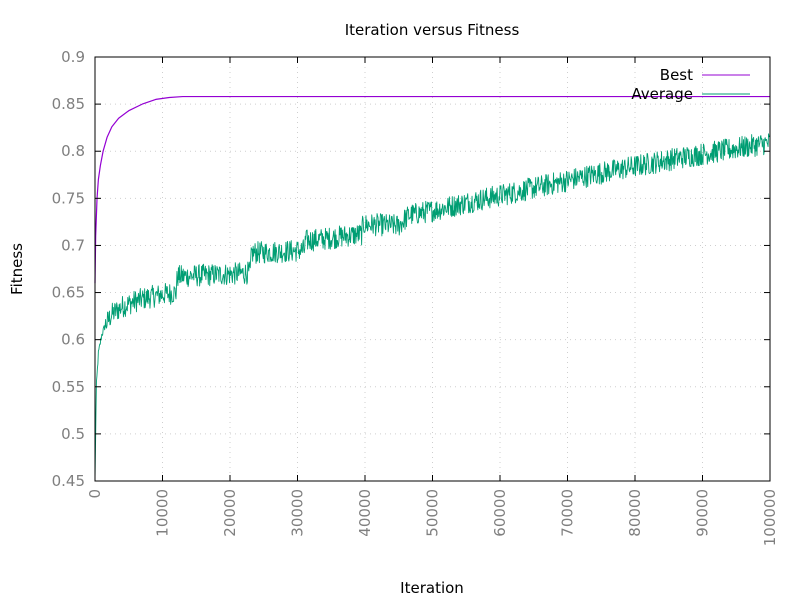 The width and height of the screenshot is (800, 600). I want to click on y-tick-label: 0.75, so click(68, 198).